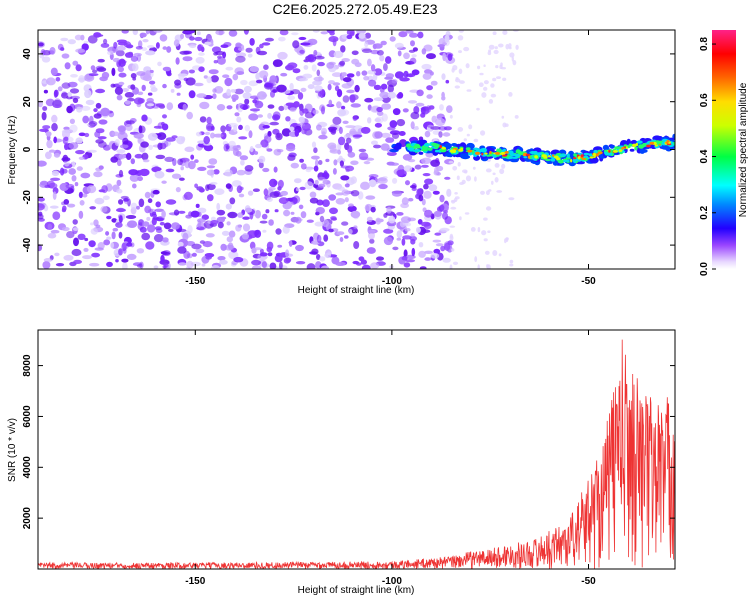 Image resolution: width=750 pixels, height=600 pixels. Describe the element at coordinates (356, 590) in the screenshot. I see `snr-x-label: Height of straight line (km)` at that location.